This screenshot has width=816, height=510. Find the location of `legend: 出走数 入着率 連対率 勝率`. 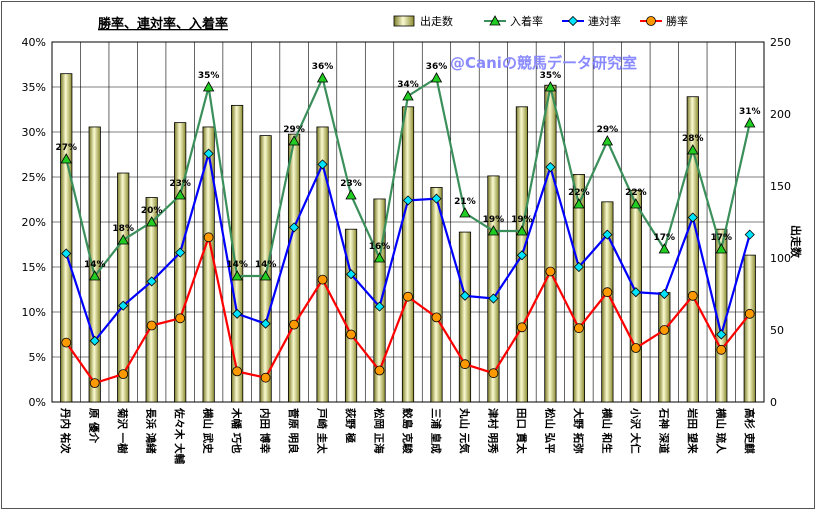

legend: 出走数 入着率 連対率 勝率 is located at coordinates (540, 21).